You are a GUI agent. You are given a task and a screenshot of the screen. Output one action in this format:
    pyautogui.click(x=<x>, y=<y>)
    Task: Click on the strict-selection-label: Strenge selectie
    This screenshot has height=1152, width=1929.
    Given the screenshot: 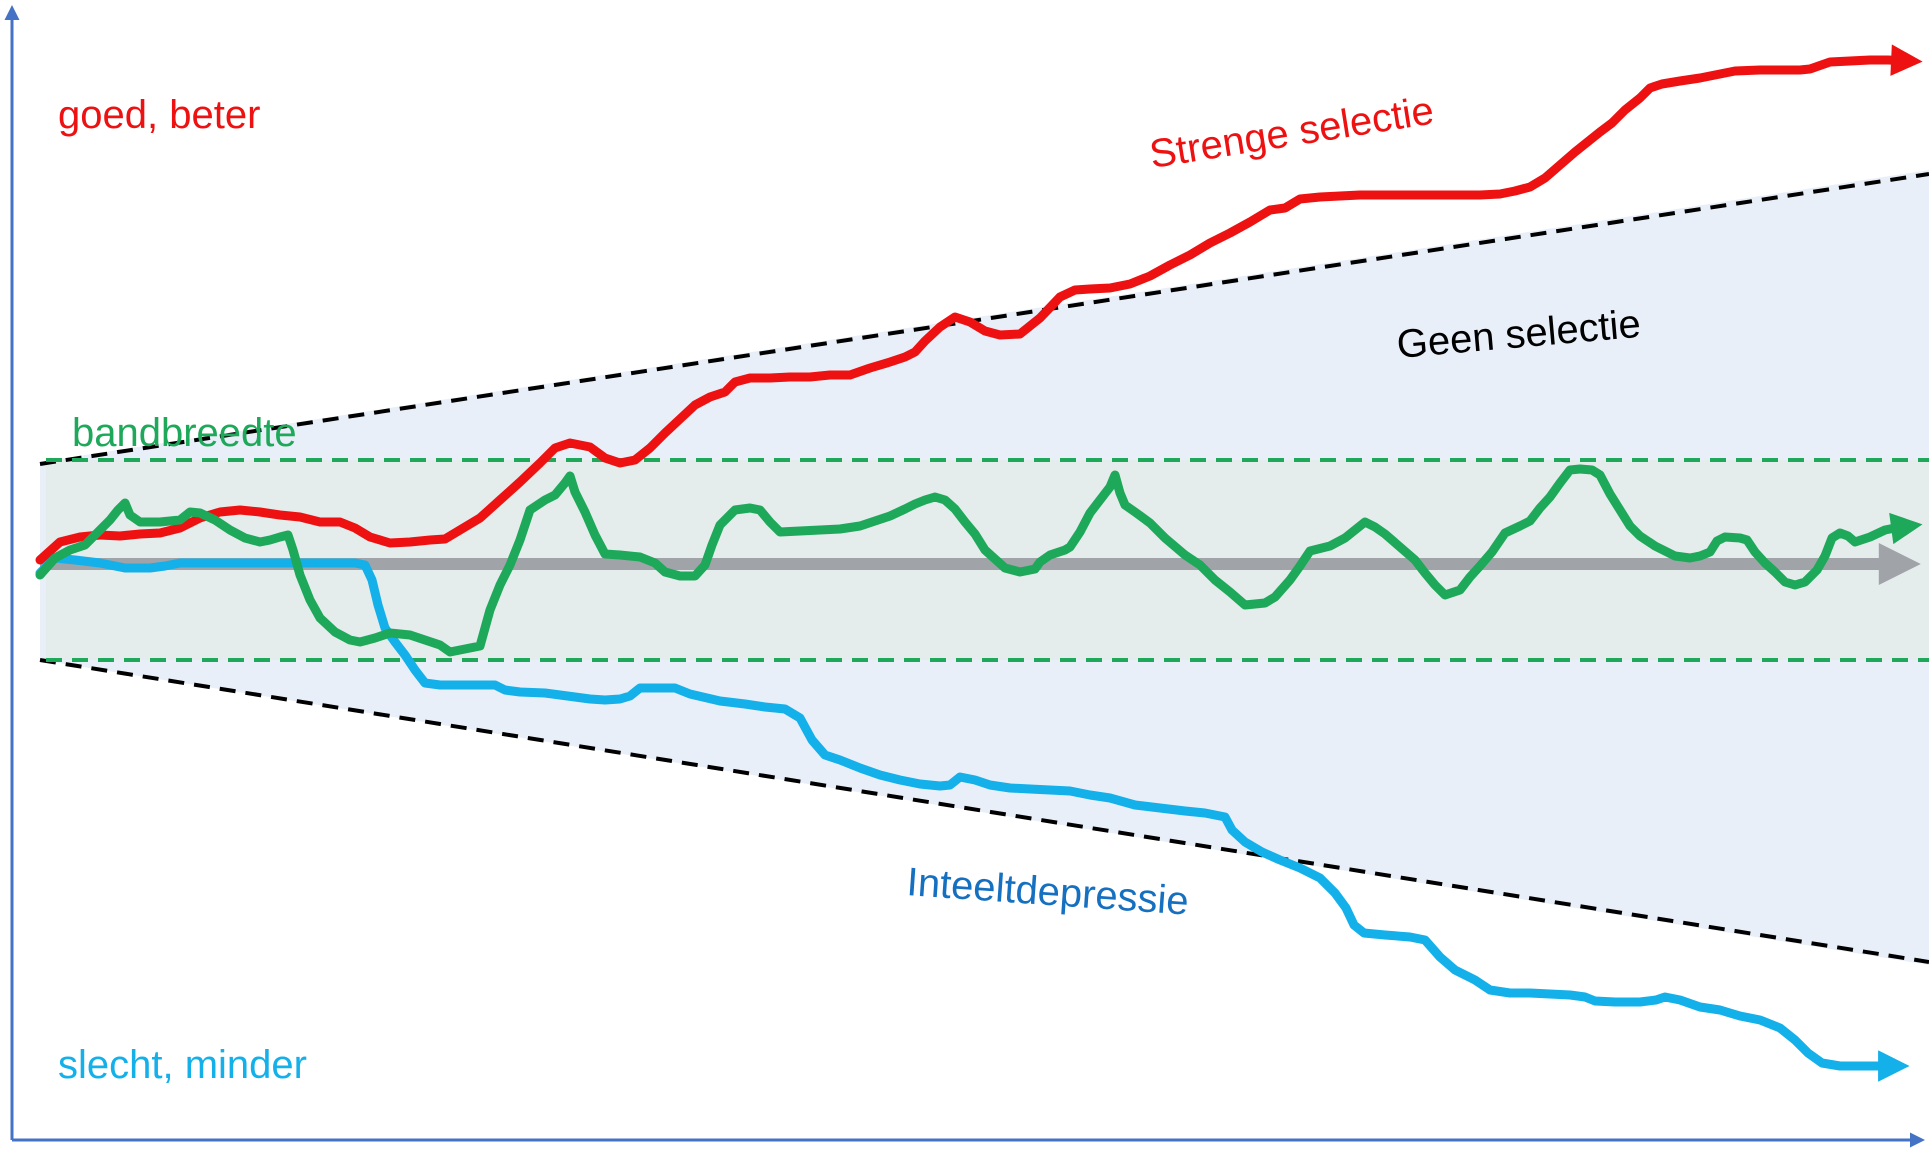 What is the action you would take?
    pyautogui.click(x=1292, y=133)
    